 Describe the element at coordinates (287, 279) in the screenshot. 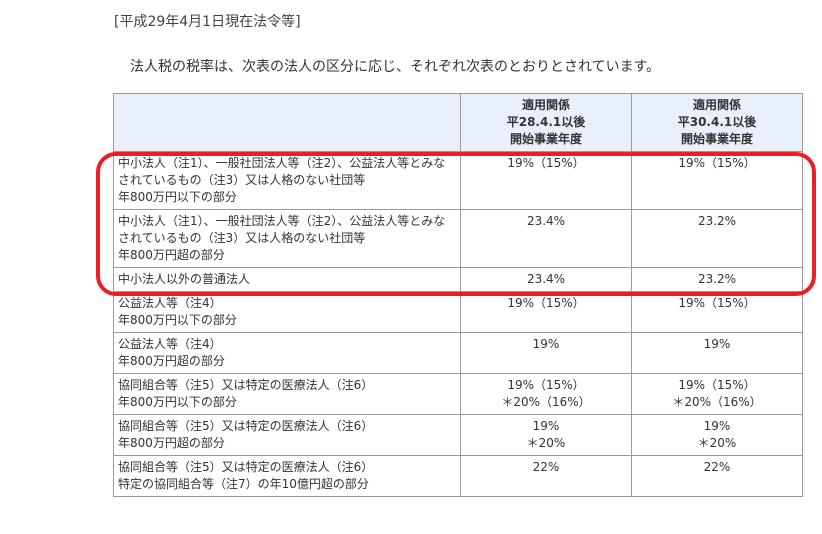

I see `category-cell: 中小法人以外の普通法人` at that location.